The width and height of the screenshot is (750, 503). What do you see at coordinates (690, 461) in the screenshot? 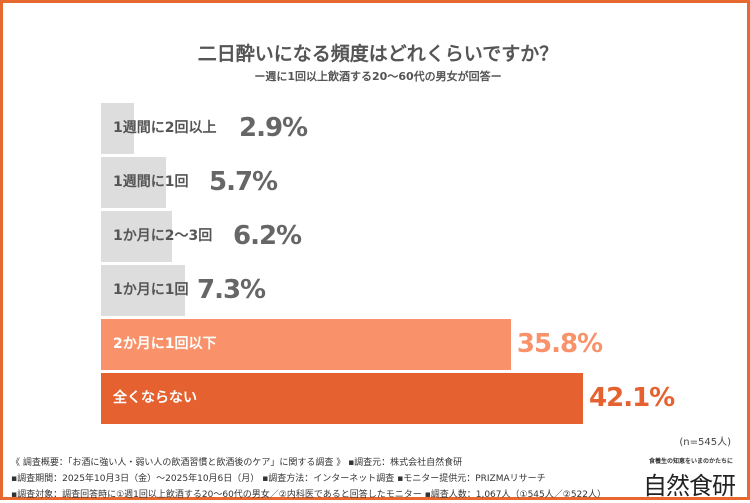
I see `logo-tagline: 食養生の知恵をいまのかたちに` at bounding box center [690, 461].